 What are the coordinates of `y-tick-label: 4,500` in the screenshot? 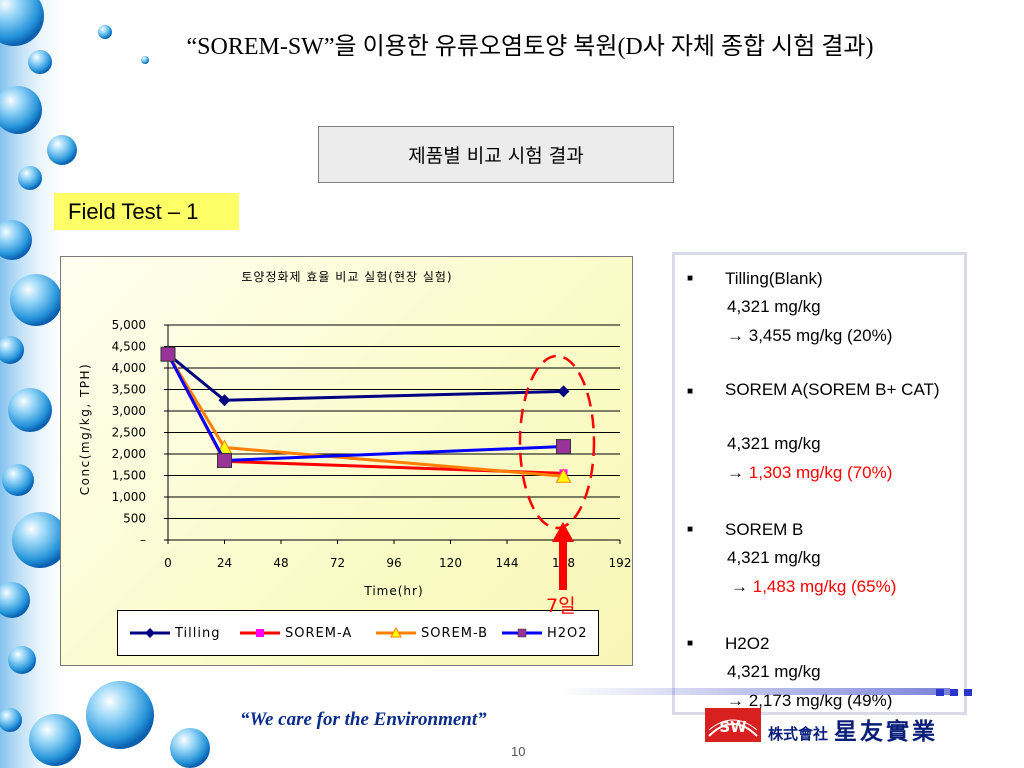 It's located at (129, 347).